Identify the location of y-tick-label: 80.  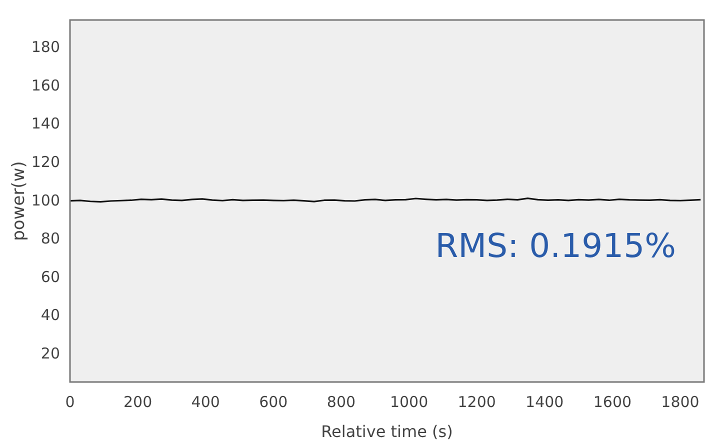
(50, 239).